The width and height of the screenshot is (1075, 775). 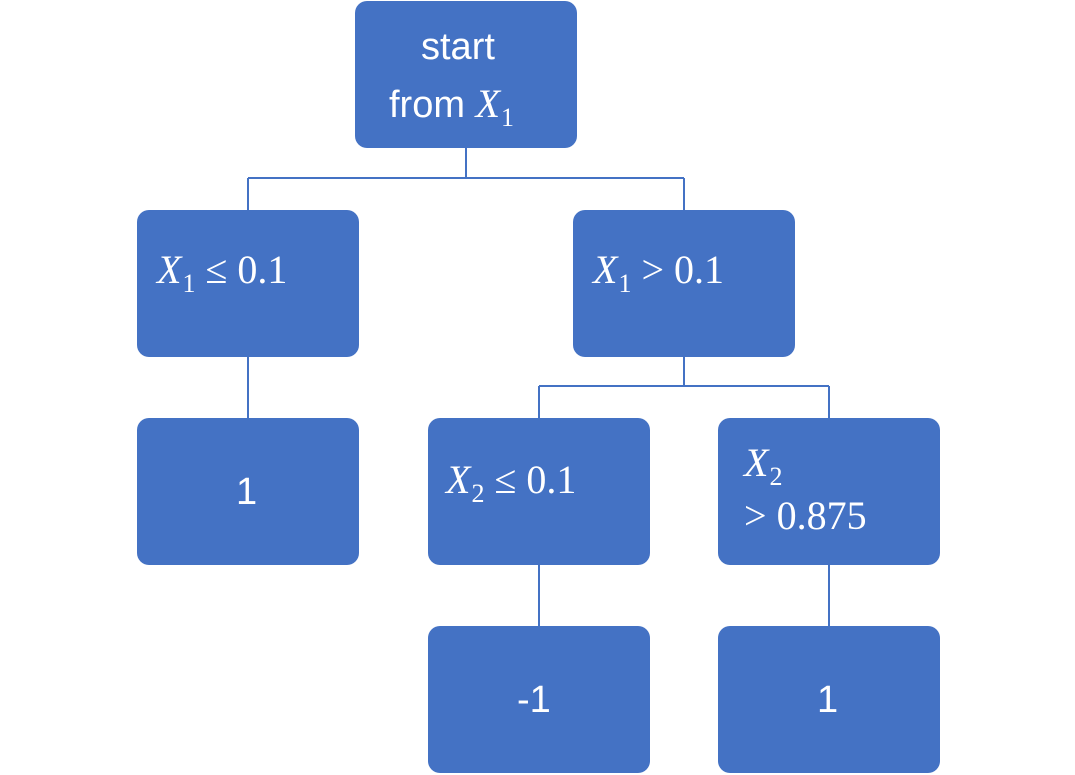 What do you see at coordinates (624, 283) in the screenshot?
I see `x1-gt-subscript: 1` at bounding box center [624, 283].